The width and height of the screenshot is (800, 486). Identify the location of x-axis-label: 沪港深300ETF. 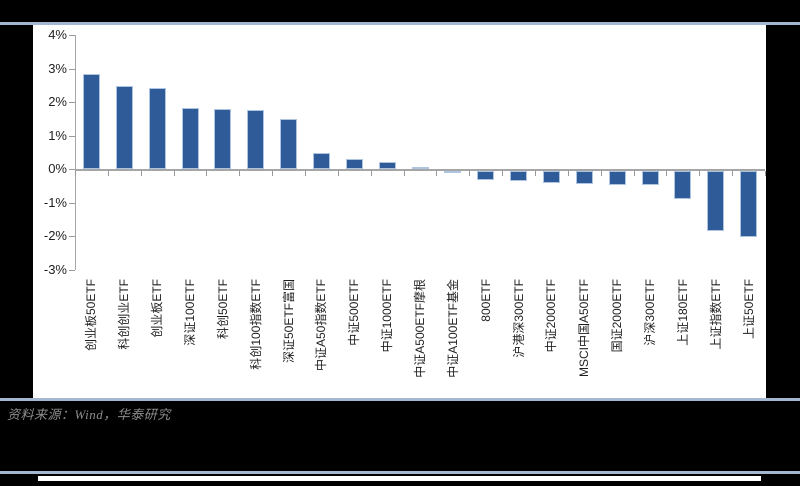
(518, 318).